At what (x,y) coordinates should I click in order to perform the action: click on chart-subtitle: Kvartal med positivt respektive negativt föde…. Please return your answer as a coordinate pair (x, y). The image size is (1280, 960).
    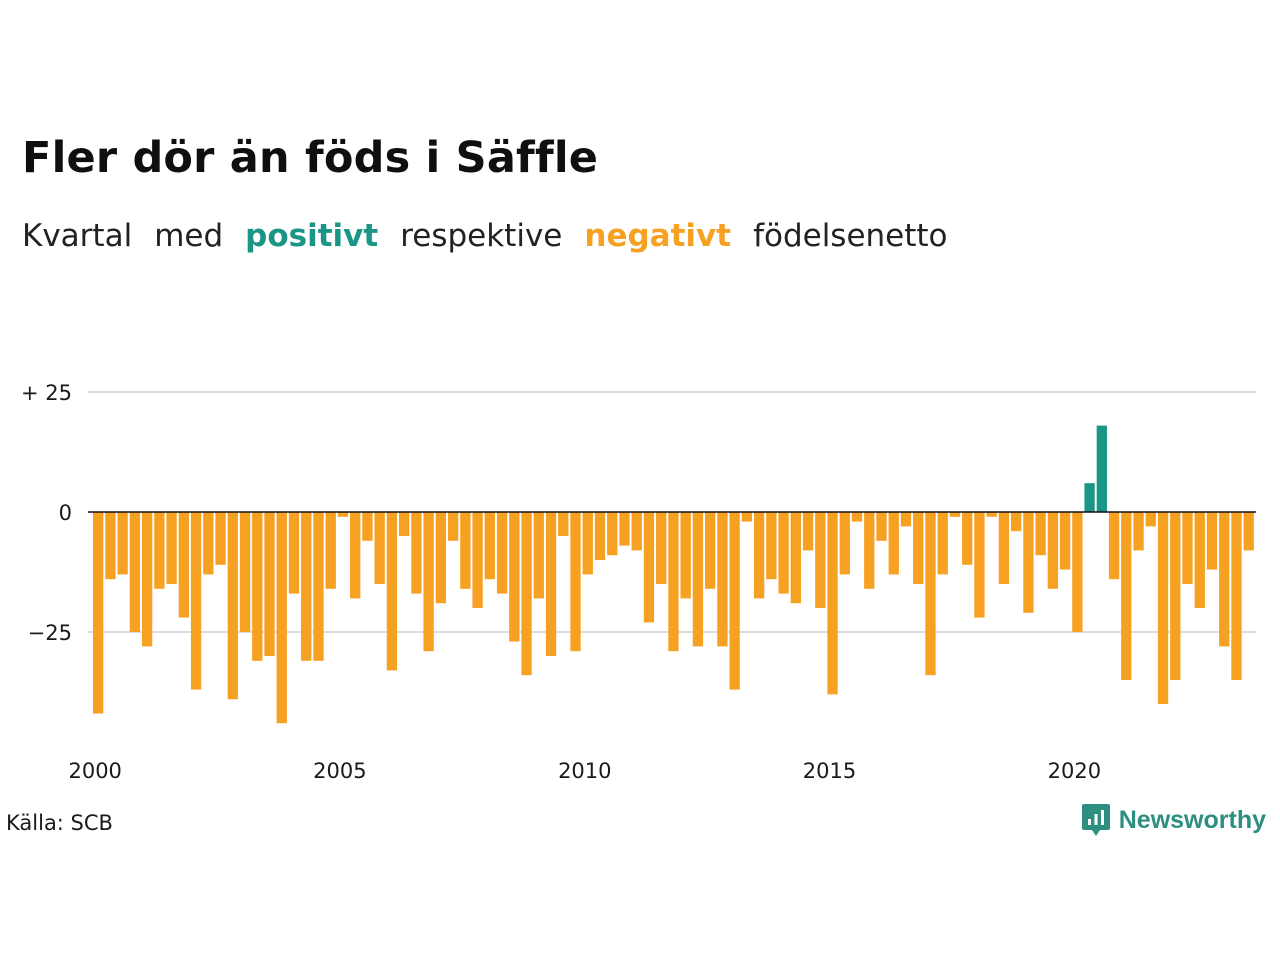
    Looking at the image, I should click on (496, 236).